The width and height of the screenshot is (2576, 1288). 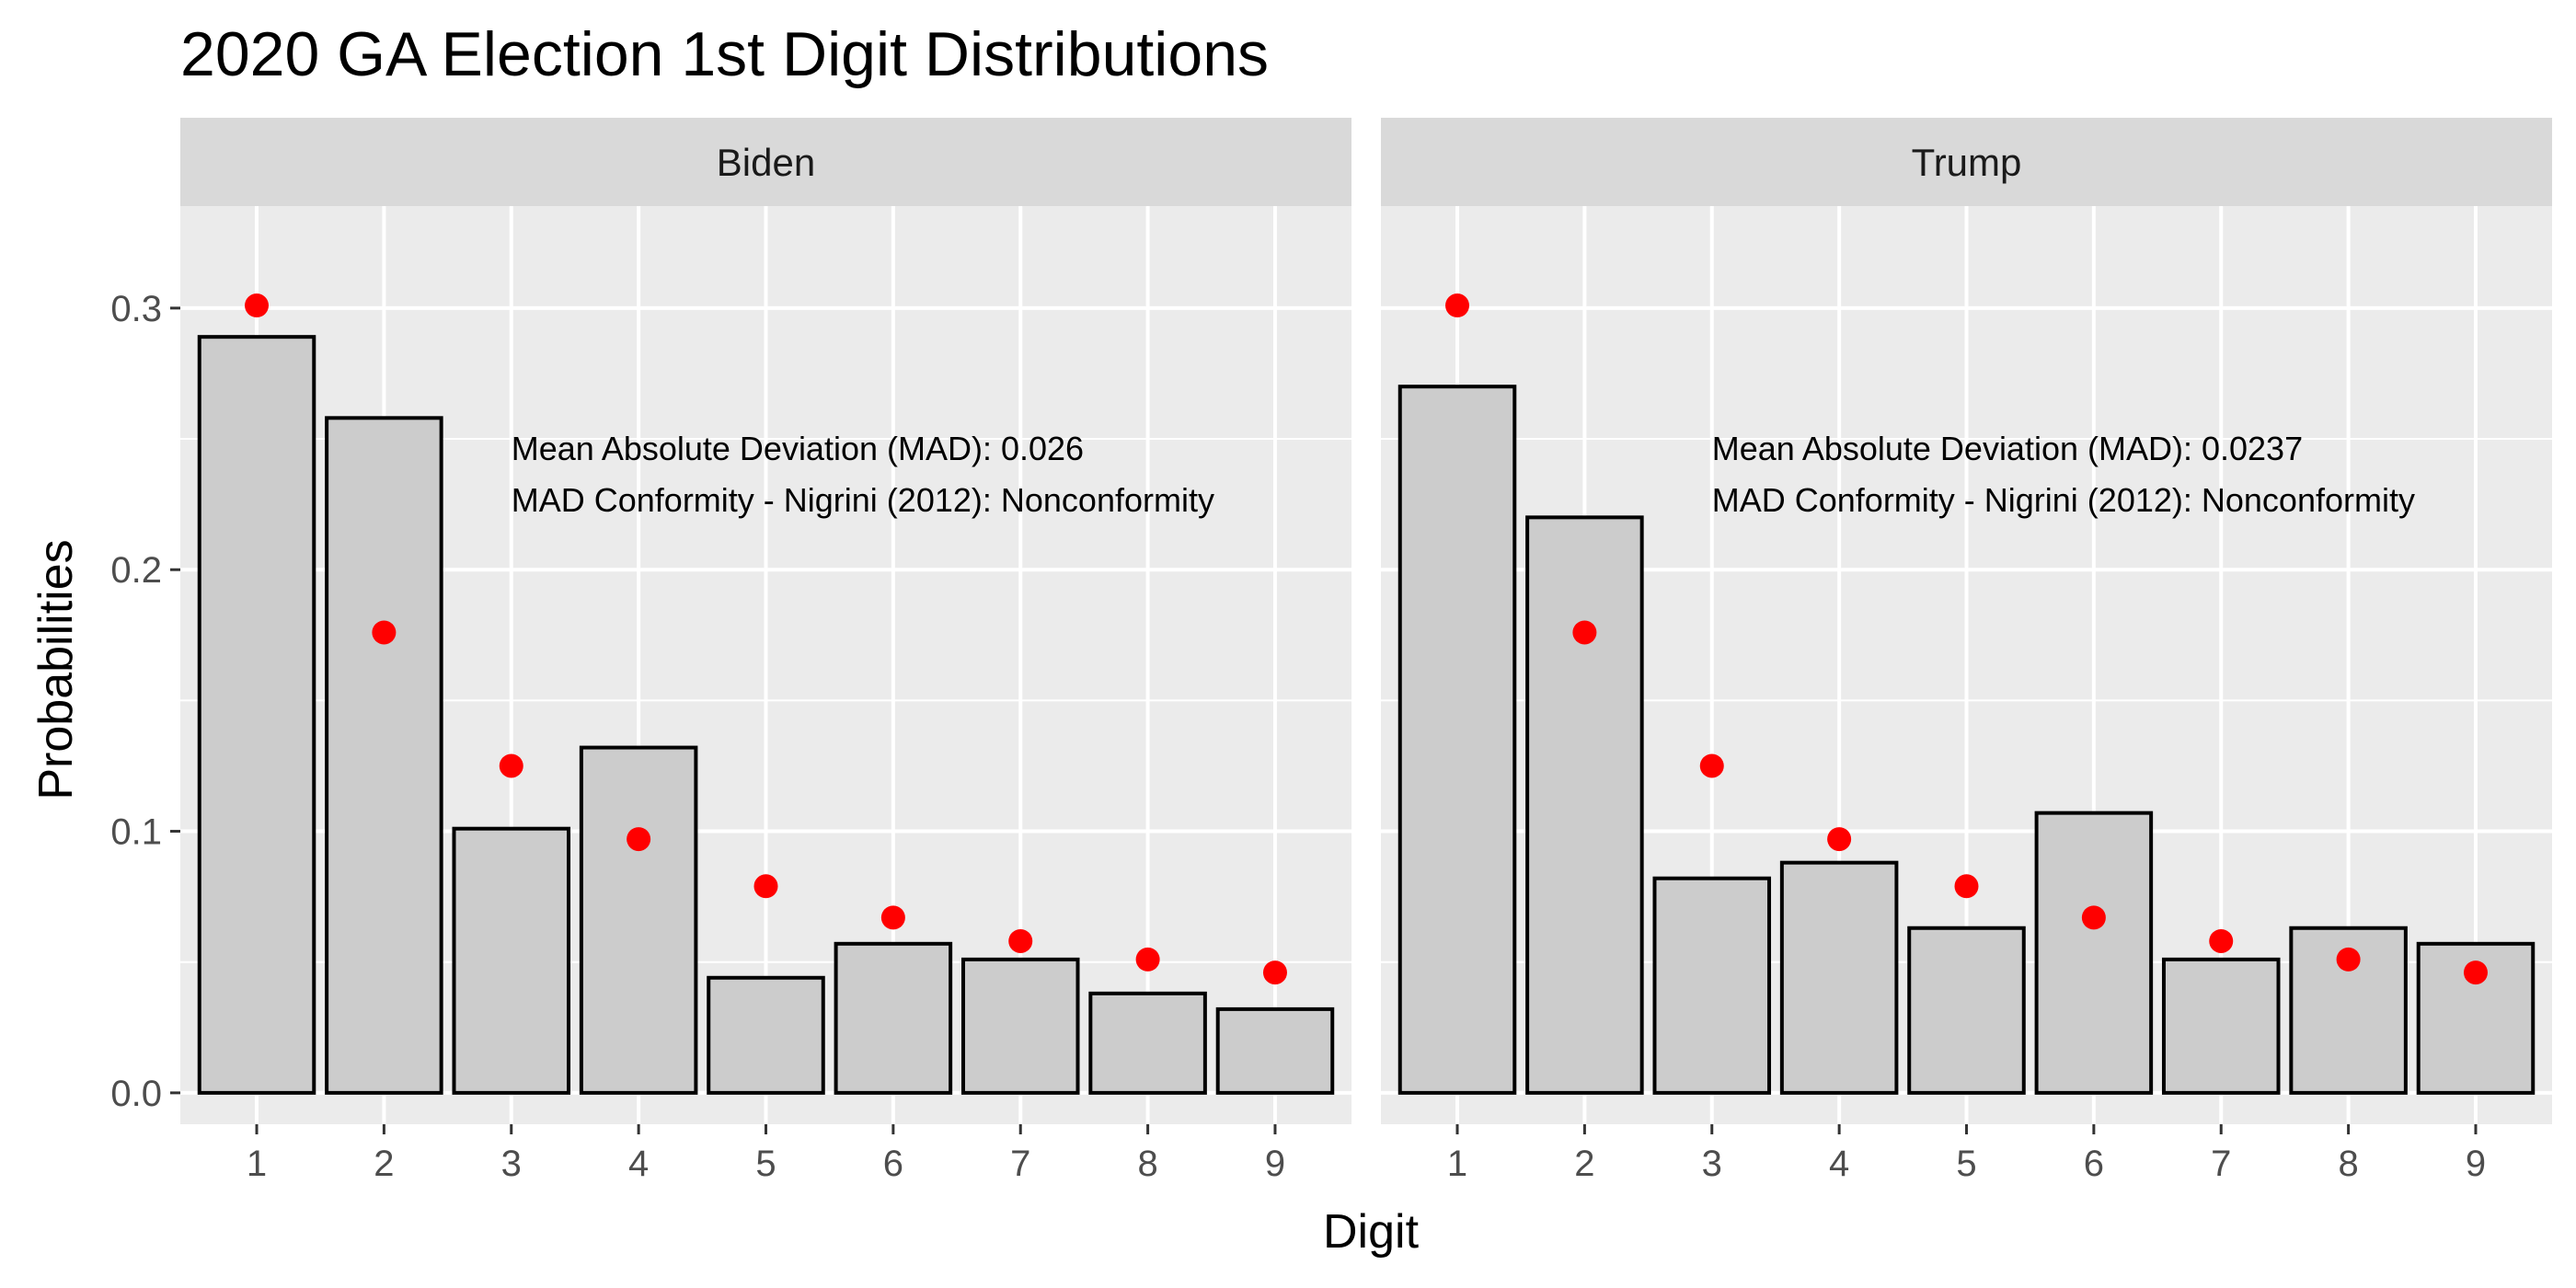 What do you see at coordinates (724, 54) in the screenshot?
I see `chart-title: 2020 GA Election 1st Digit Distributions` at bounding box center [724, 54].